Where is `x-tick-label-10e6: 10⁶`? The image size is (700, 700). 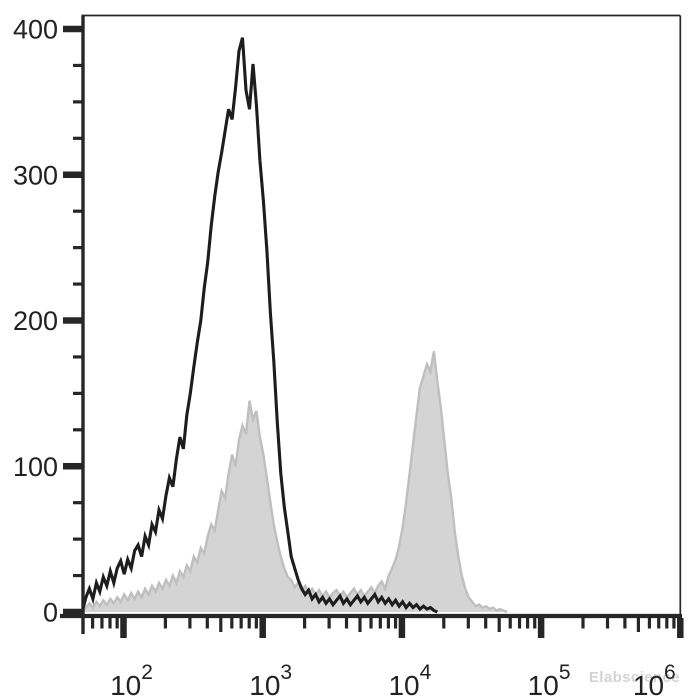
x-tick-label-10e6: 10⁶ is located at coordinates (654, 680).